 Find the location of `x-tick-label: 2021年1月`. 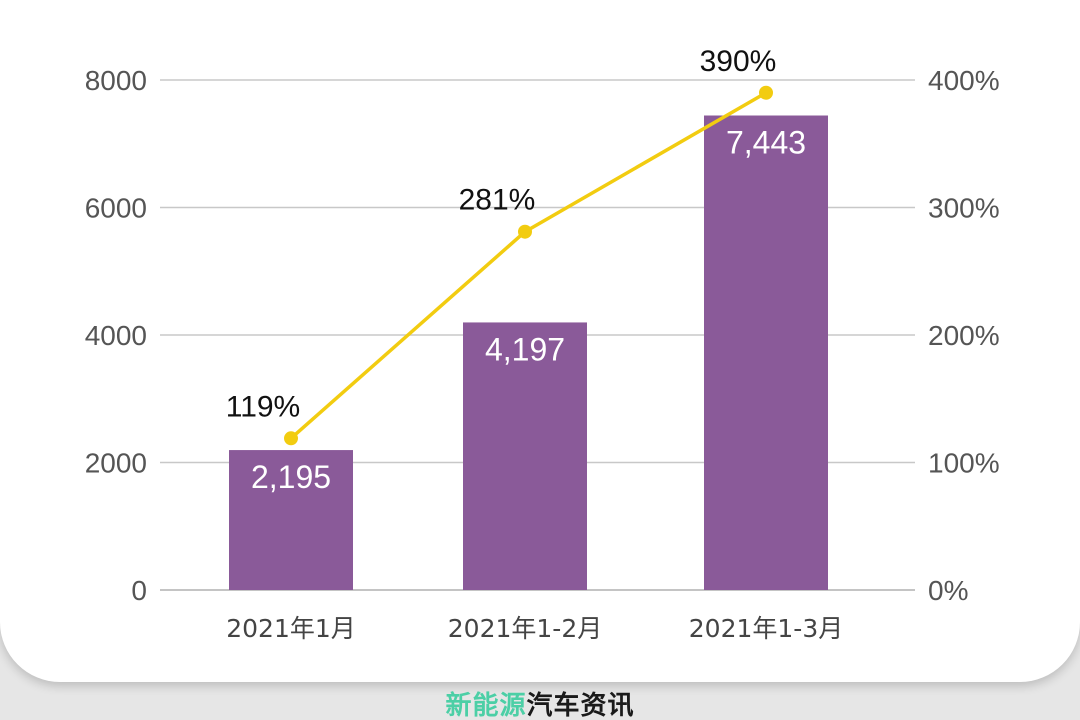

x-tick-label: 2021年1月 is located at coordinates (291, 628).